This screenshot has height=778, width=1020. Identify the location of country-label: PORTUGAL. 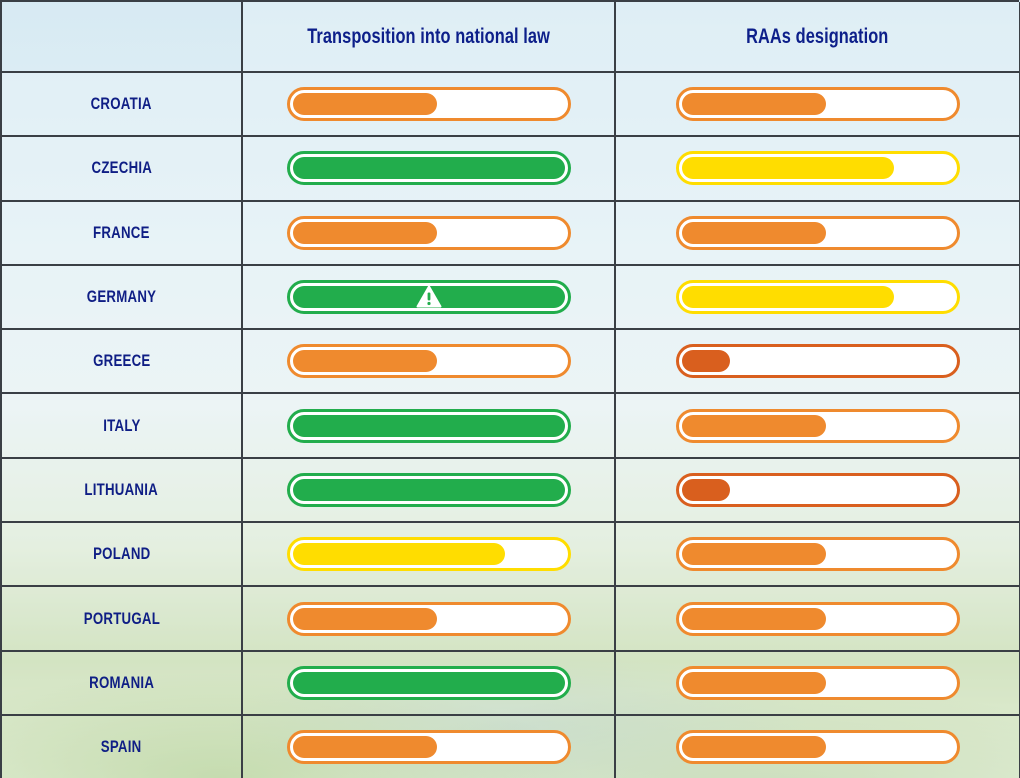
(121, 618).